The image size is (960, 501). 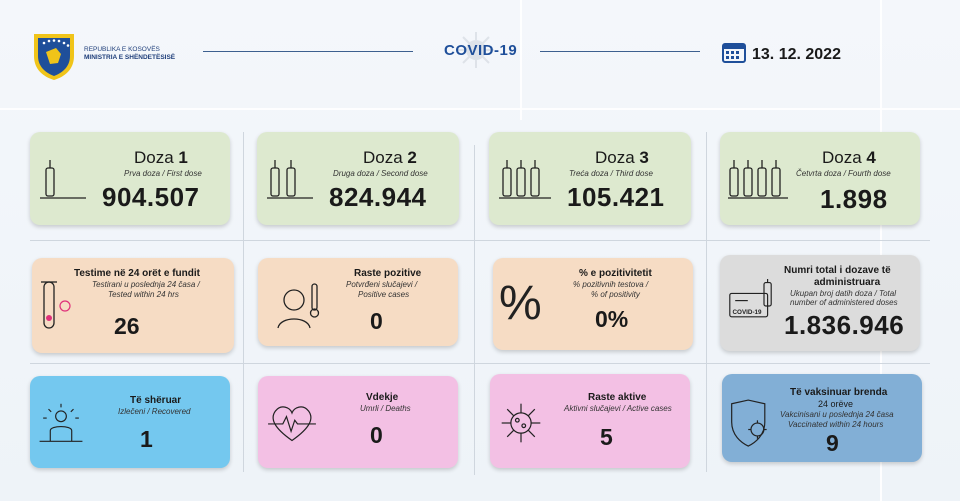 What do you see at coordinates (796, 54) in the screenshot?
I see `report-date: 13. 12. 2022` at bounding box center [796, 54].